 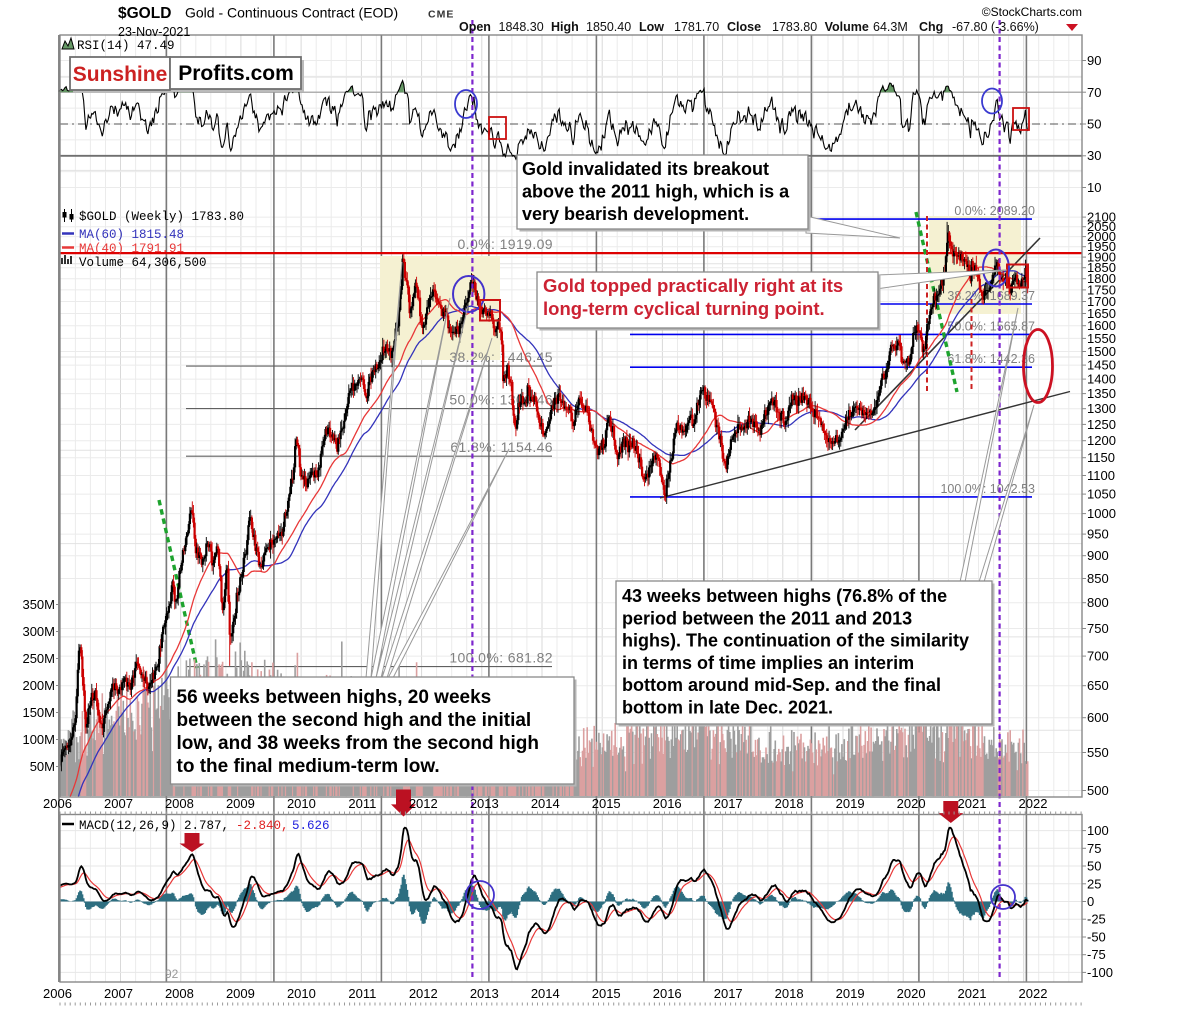 I want to click on svg-text: 1350, so click(x=1101, y=393).